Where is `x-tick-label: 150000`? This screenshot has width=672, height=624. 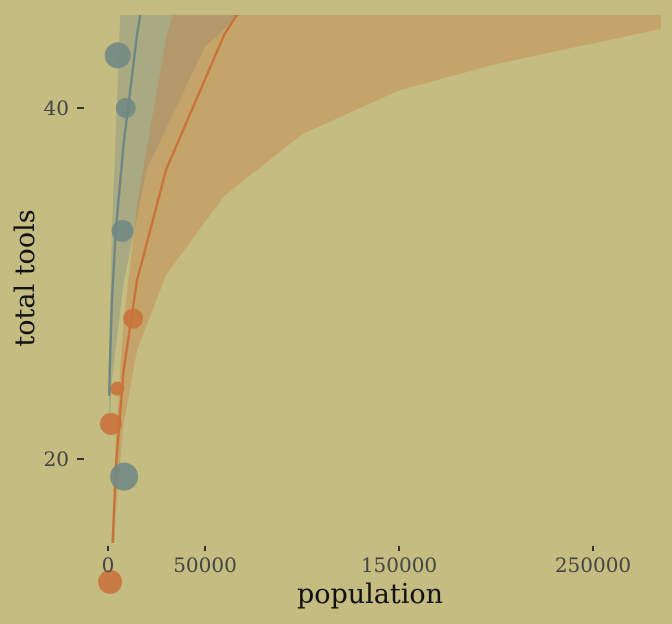 x-tick-label: 150000 is located at coordinates (399, 565).